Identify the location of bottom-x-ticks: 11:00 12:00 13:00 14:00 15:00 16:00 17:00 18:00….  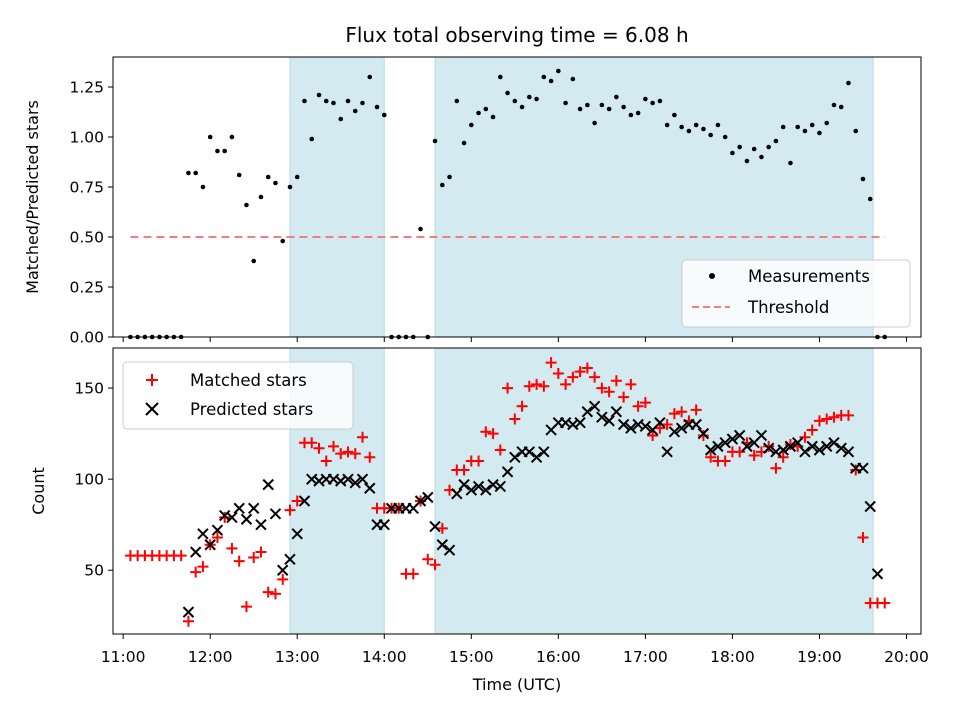
(515, 650).